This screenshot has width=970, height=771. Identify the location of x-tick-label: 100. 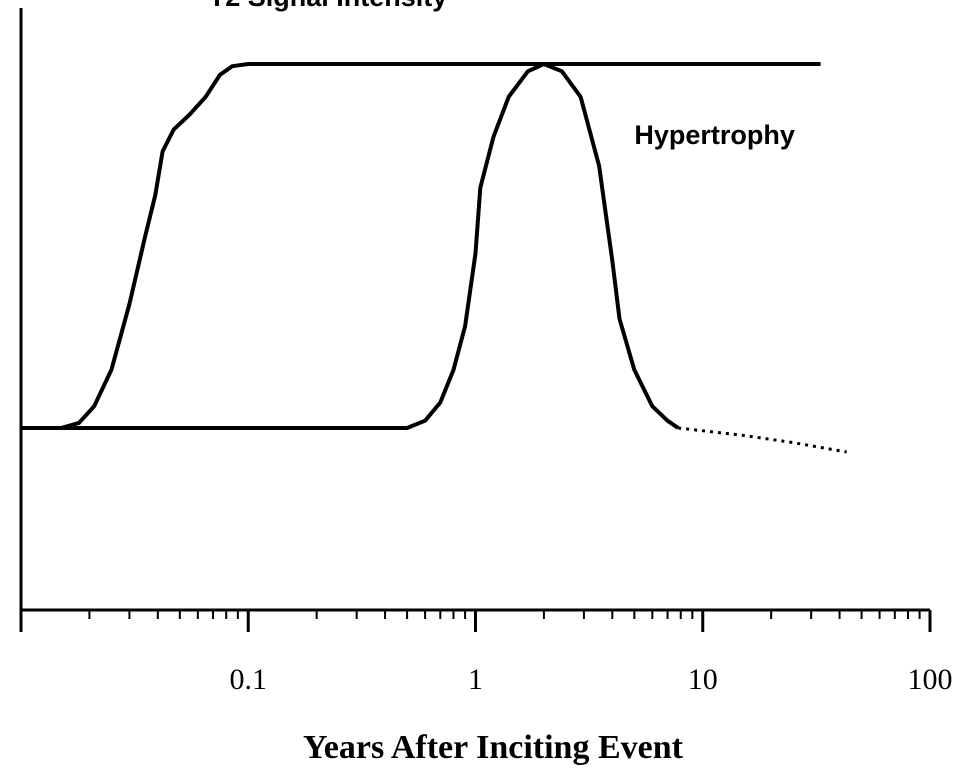
(930, 679).